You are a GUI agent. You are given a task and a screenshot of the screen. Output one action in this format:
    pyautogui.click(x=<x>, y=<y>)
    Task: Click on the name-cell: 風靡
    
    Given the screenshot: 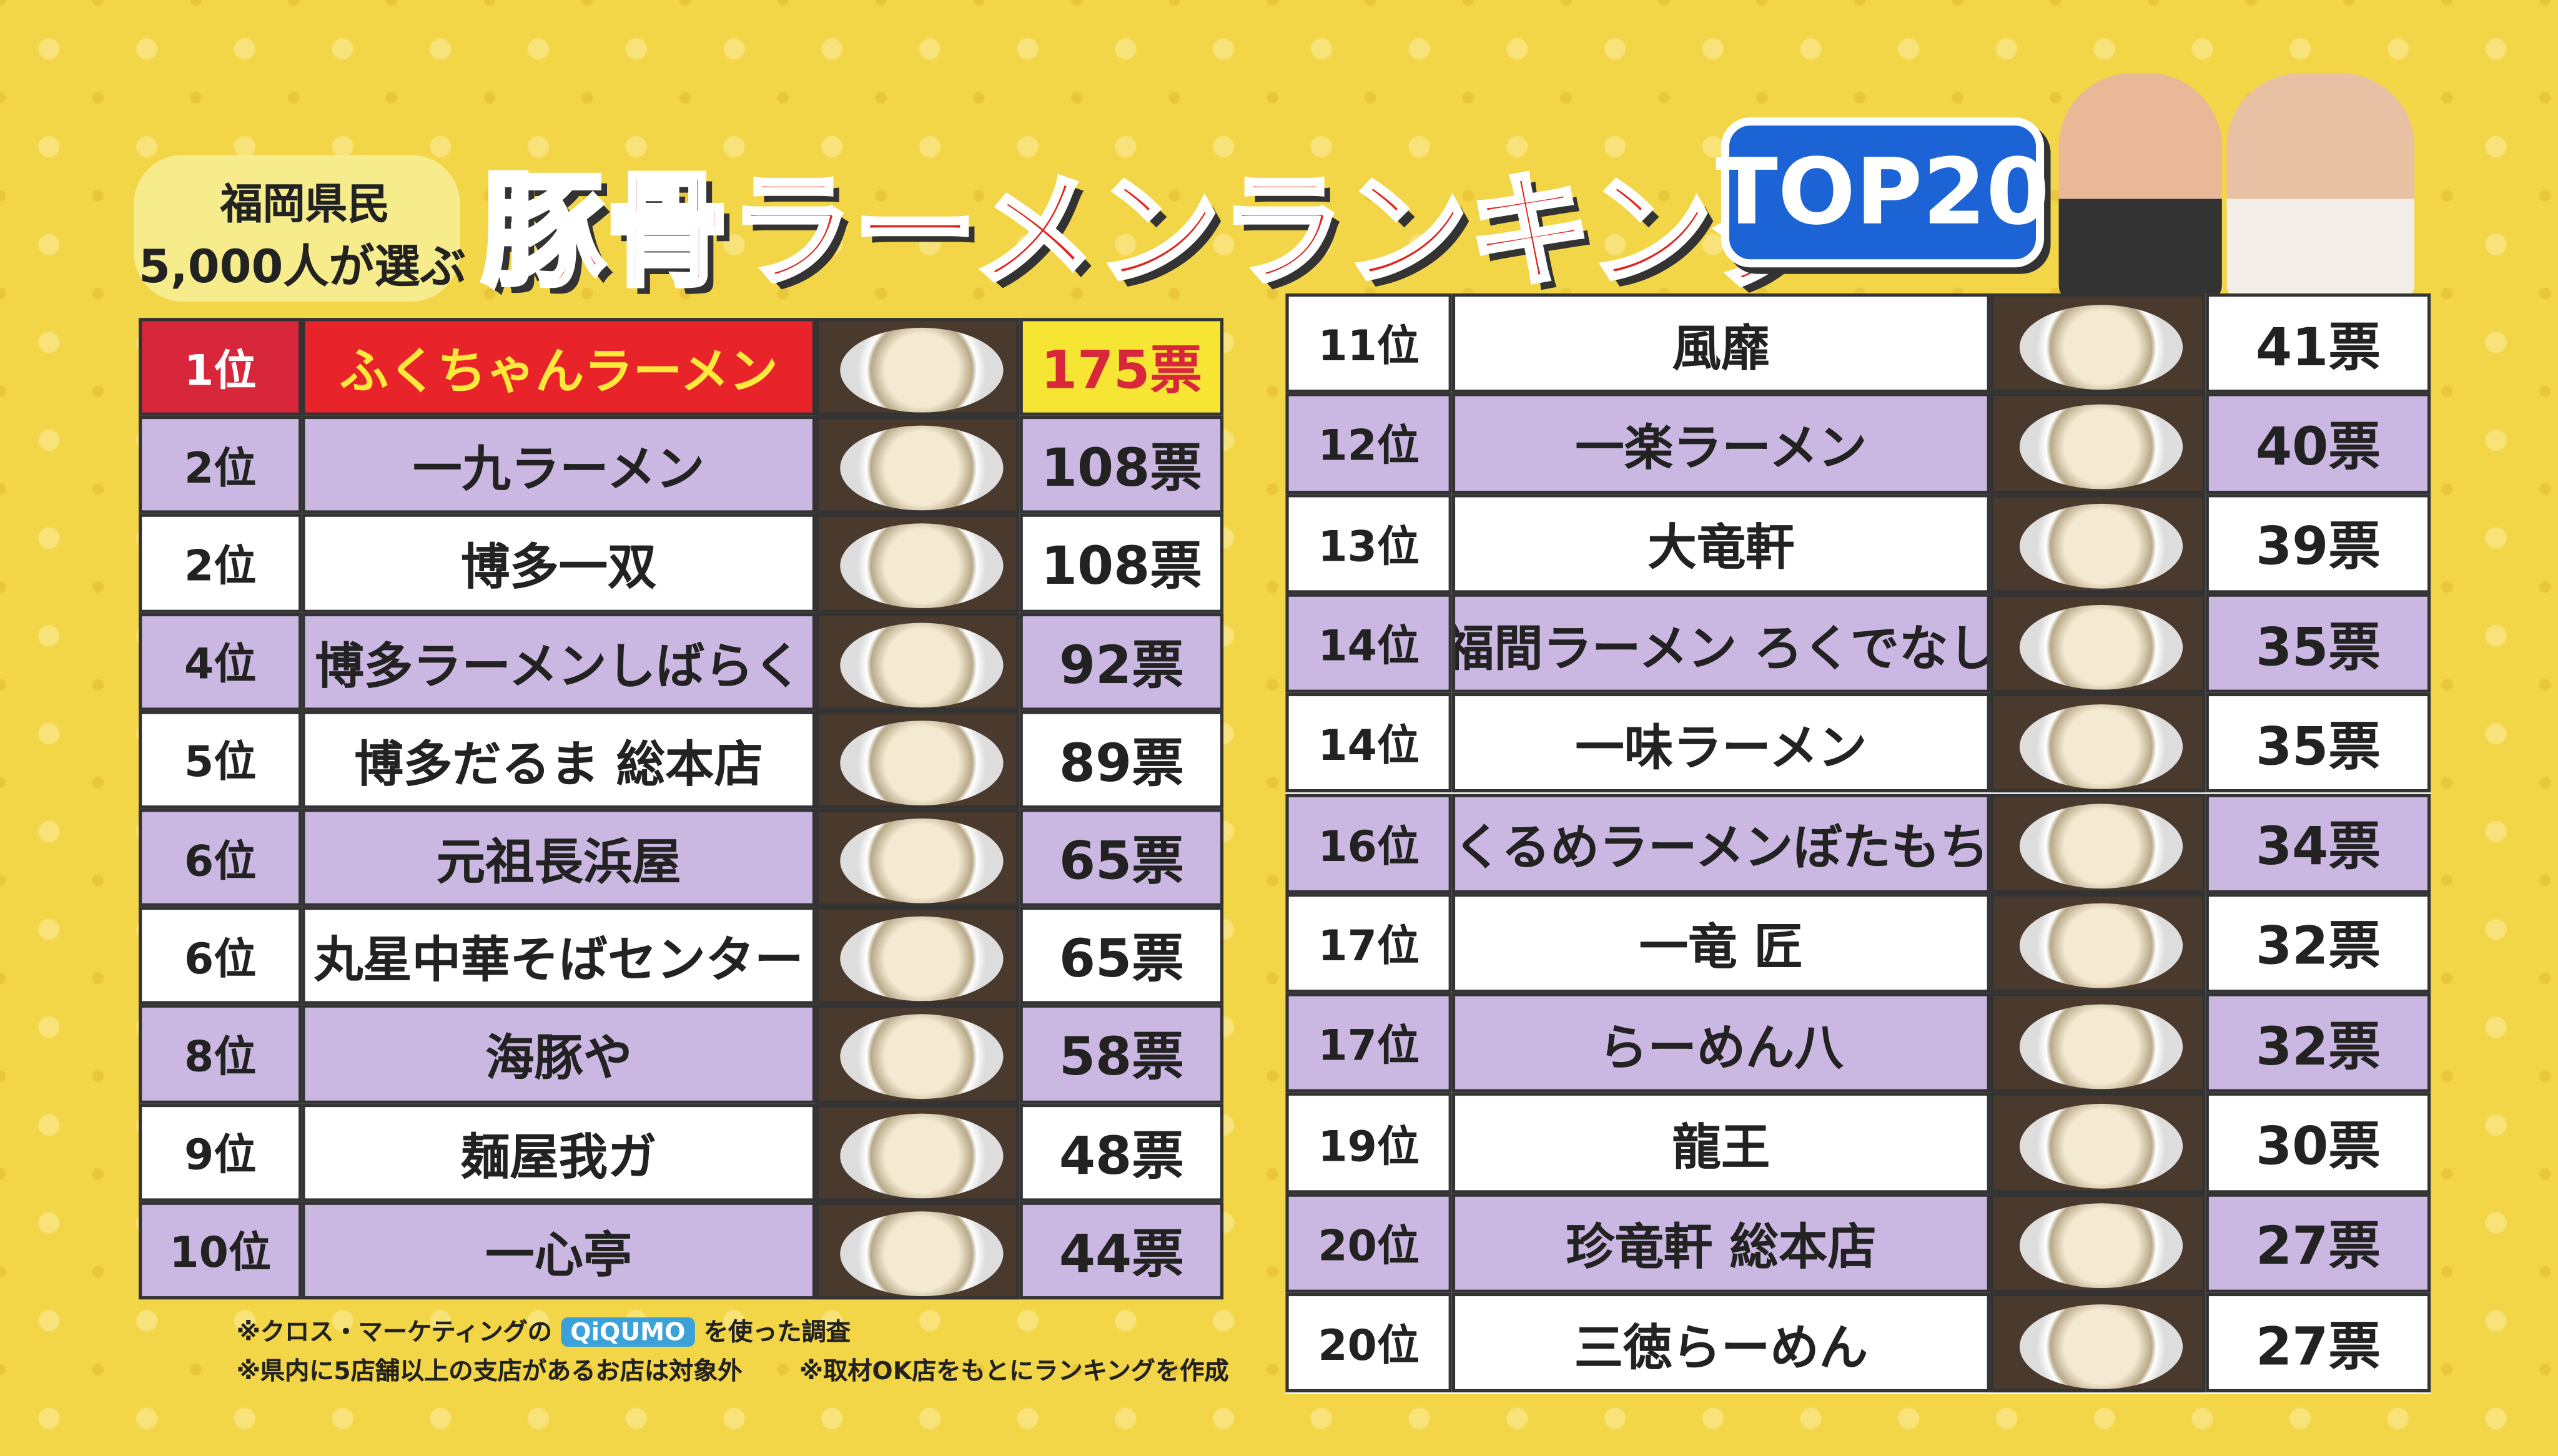 What is the action you would take?
    pyautogui.click(x=1720, y=344)
    